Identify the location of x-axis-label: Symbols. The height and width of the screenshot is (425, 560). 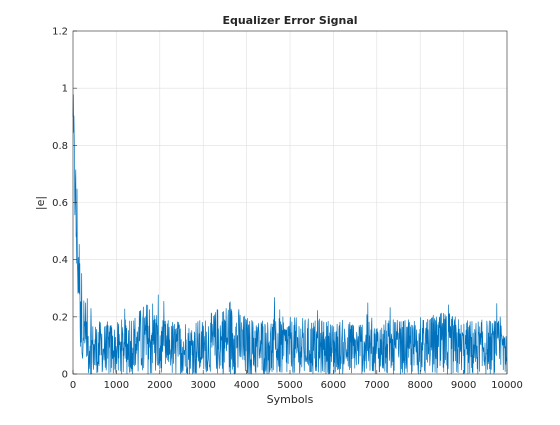
(290, 399).